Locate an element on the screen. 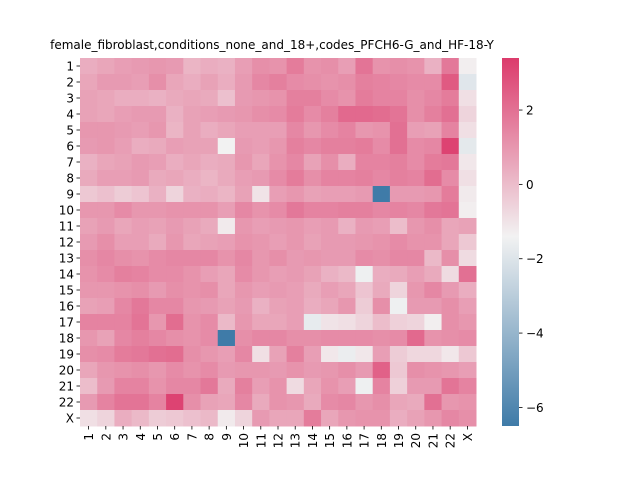 The image size is (640, 480). x-tick-label: 6 is located at coordinates (175, 437).